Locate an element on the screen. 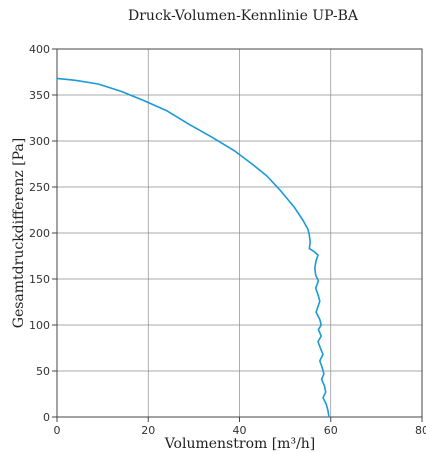 This screenshot has width=426, height=453. x-tick-label: 0 is located at coordinates (57, 430).